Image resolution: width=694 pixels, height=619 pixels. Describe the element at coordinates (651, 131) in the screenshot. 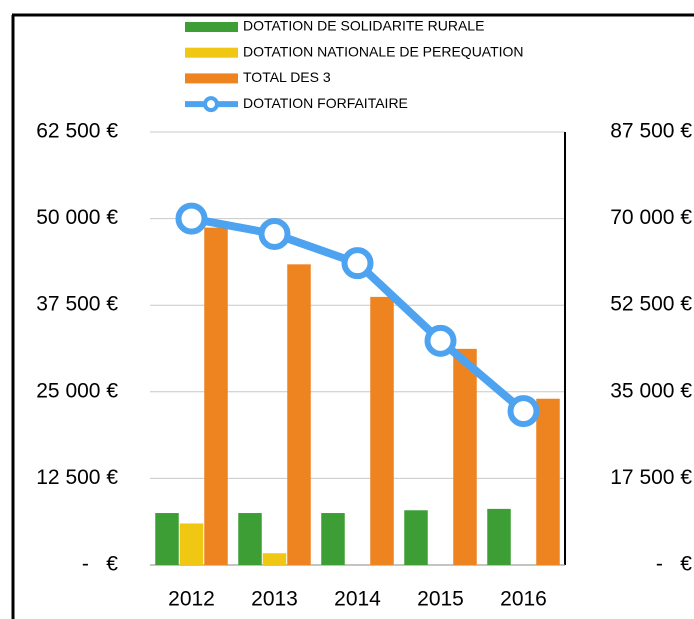

I see `y2-tick-label: 87 500 €` at that location.